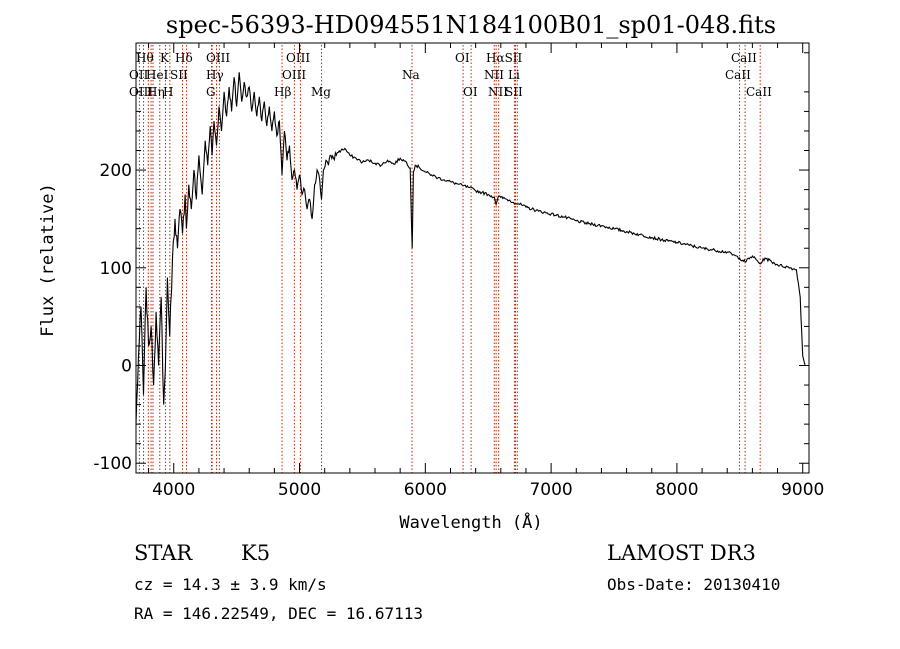  What do you see at coordinates (802, 490) in the screenshot?
I see `x-tick-label: 9000` at bounding box center [802, 490].